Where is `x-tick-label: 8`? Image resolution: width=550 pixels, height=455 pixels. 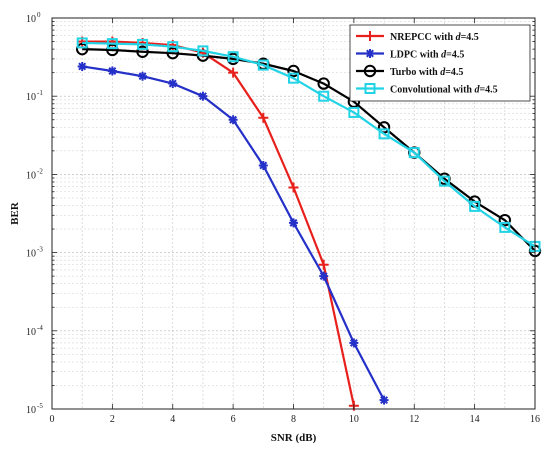 x-tick-label: 8 is located at coordinates (293, 419).